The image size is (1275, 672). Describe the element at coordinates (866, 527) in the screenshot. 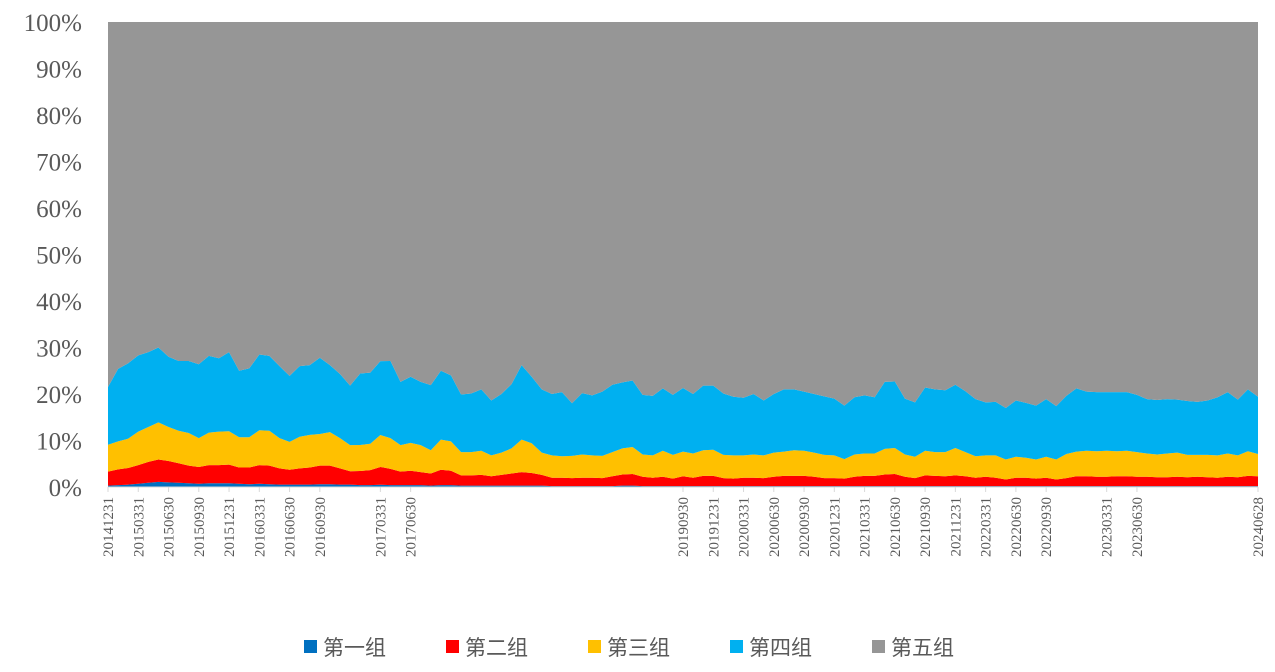

I see `x-tick-label: 20210331` at that location.